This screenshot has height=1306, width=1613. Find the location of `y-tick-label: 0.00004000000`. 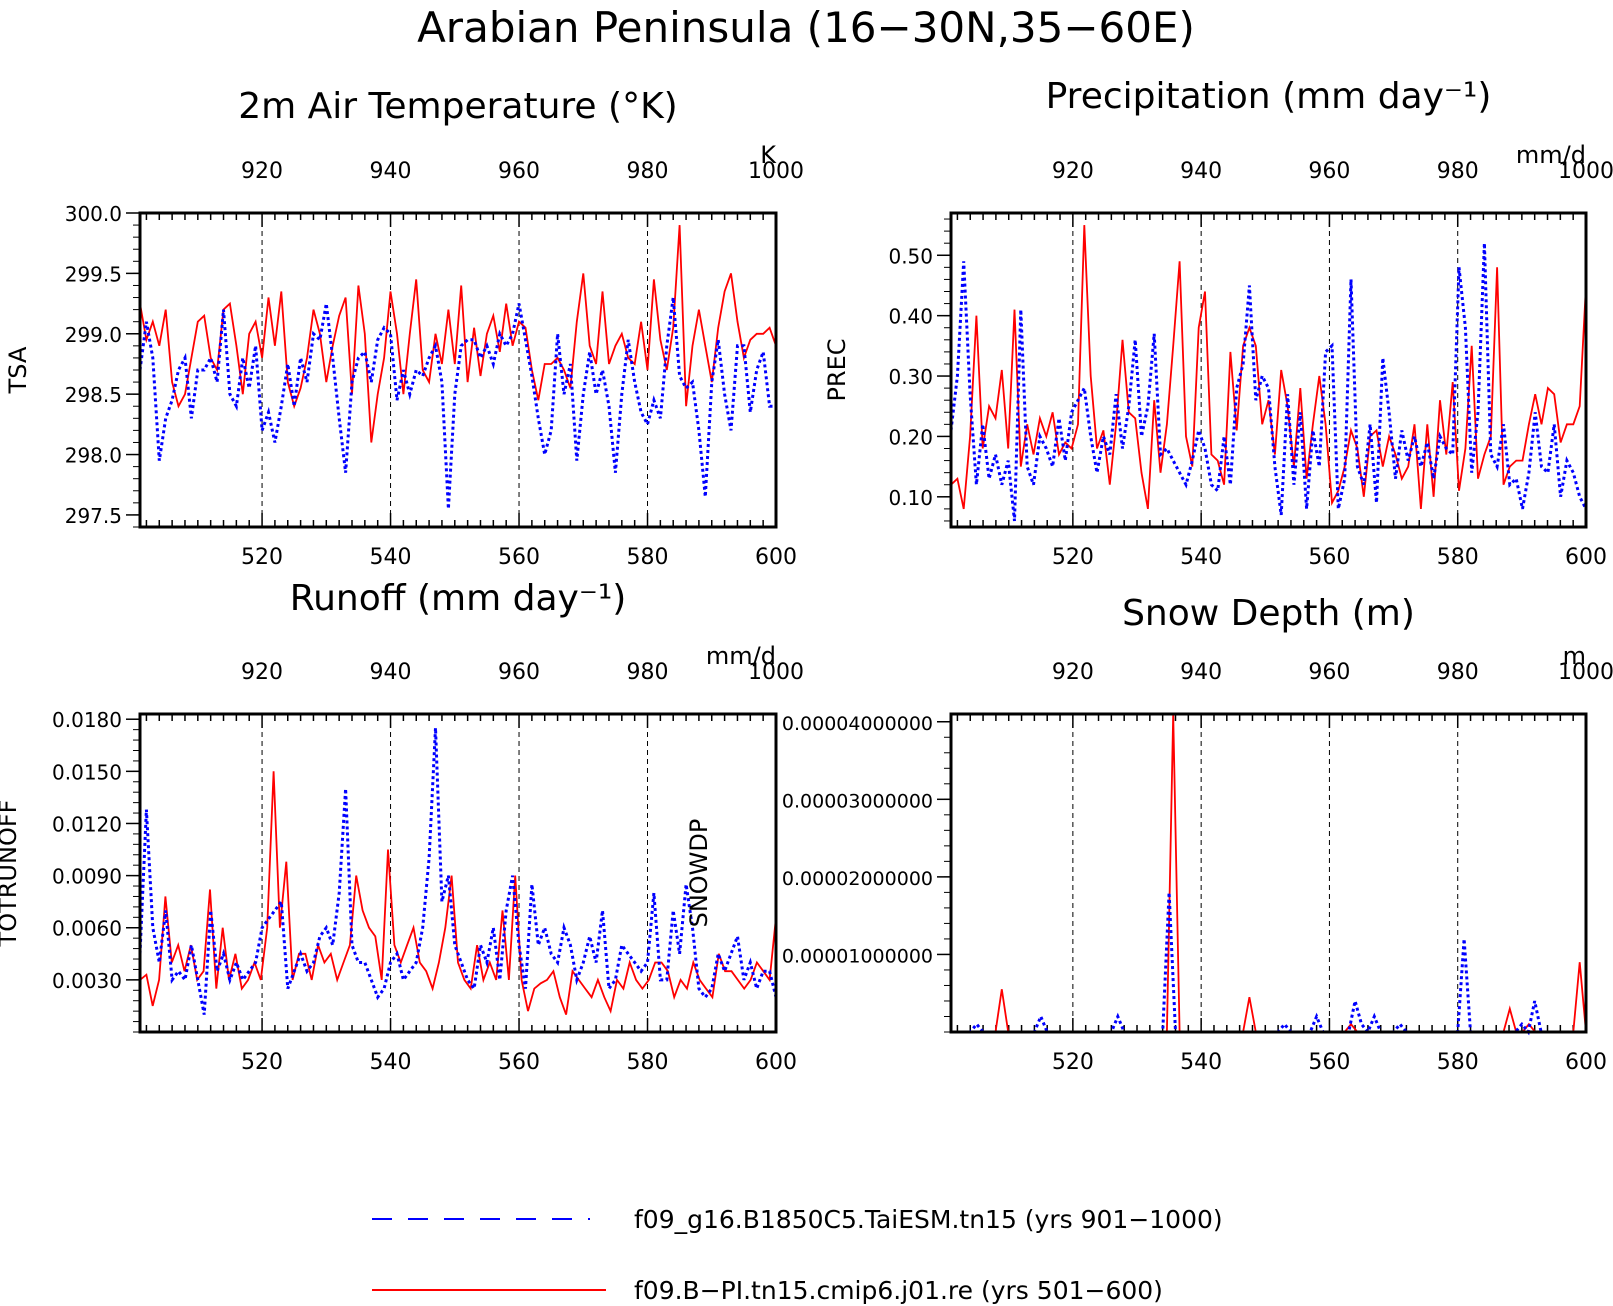

y-tick-label: 0.00004000000 is located at coordinates (857, 724).